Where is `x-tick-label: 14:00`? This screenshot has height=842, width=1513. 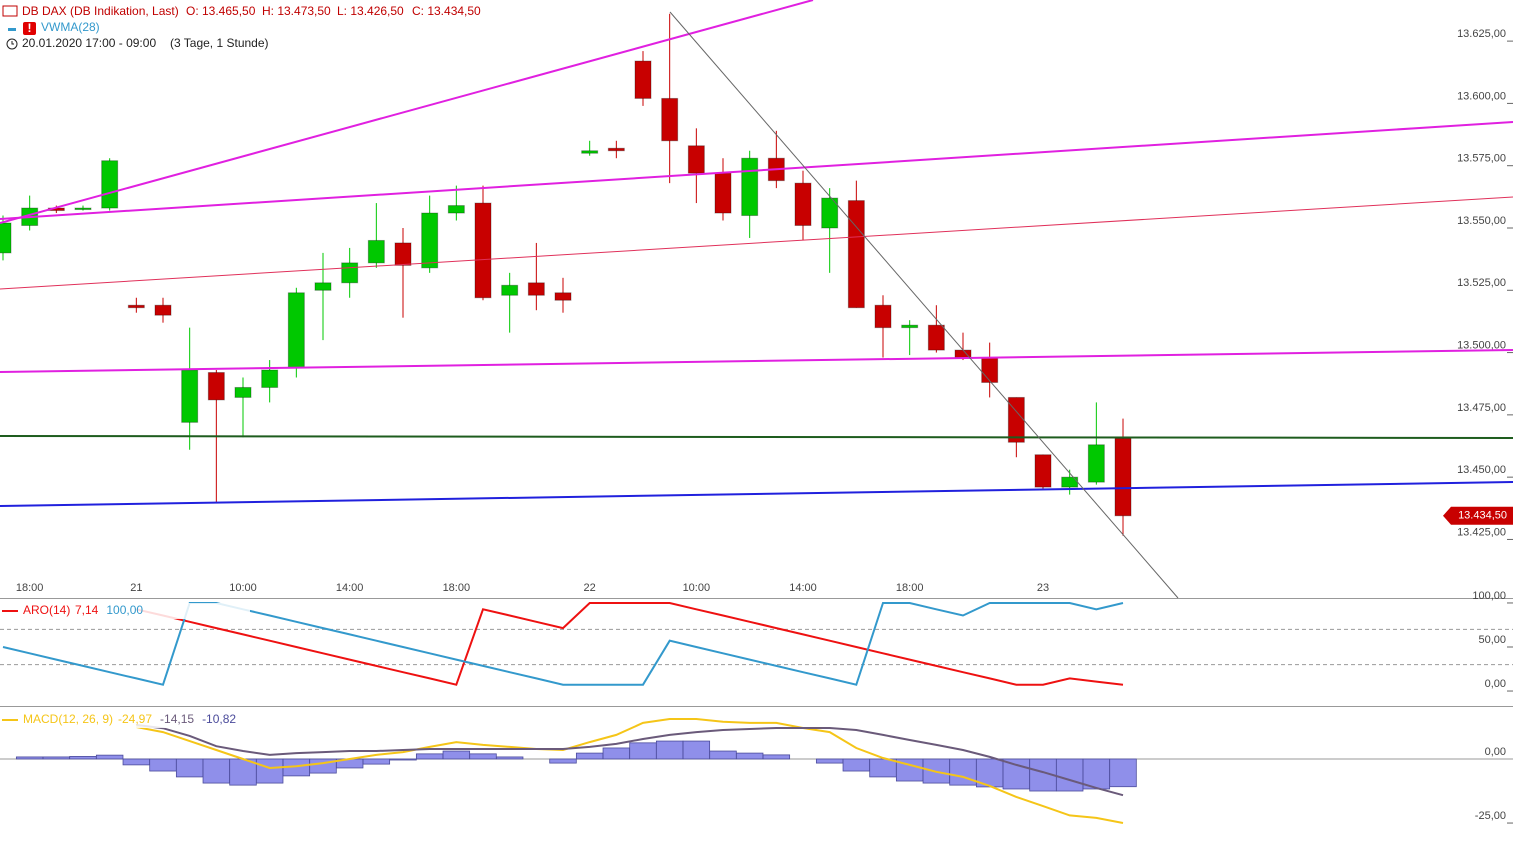
x-tick-label: 14:00 is located at coordinates (803, 588).